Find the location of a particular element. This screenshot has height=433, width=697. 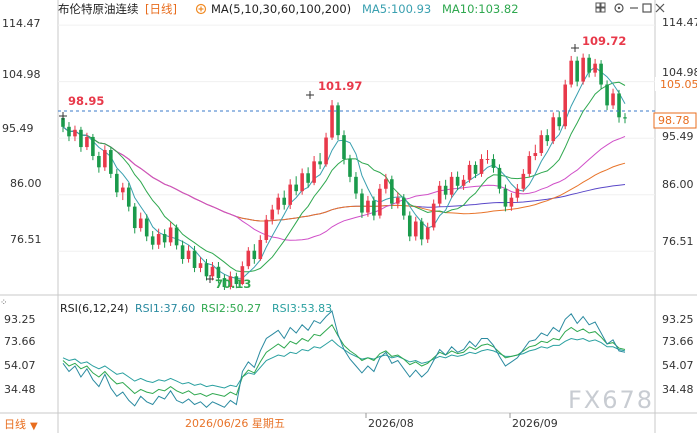

close-icon is located at coordinates (660, 8).